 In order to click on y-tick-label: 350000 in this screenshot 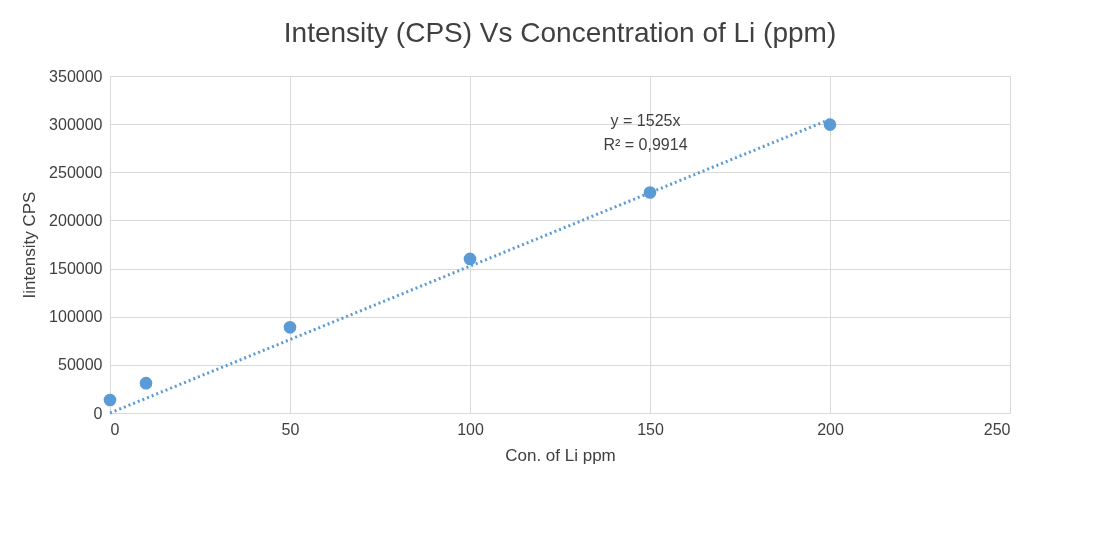, I will do `click(76, 76)`.